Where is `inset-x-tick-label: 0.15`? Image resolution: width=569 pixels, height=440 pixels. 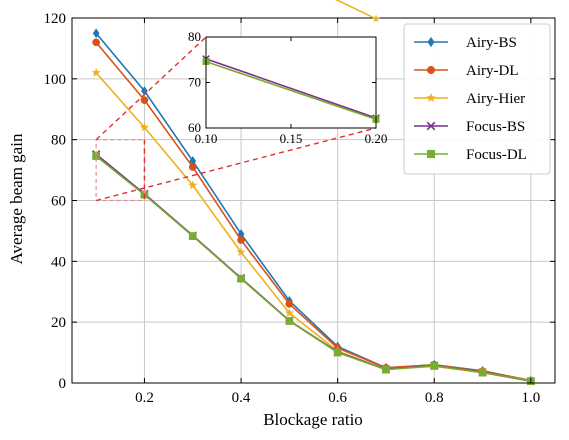 inset-x-tick-label: 0.15 is located at coordinates (291, 138).